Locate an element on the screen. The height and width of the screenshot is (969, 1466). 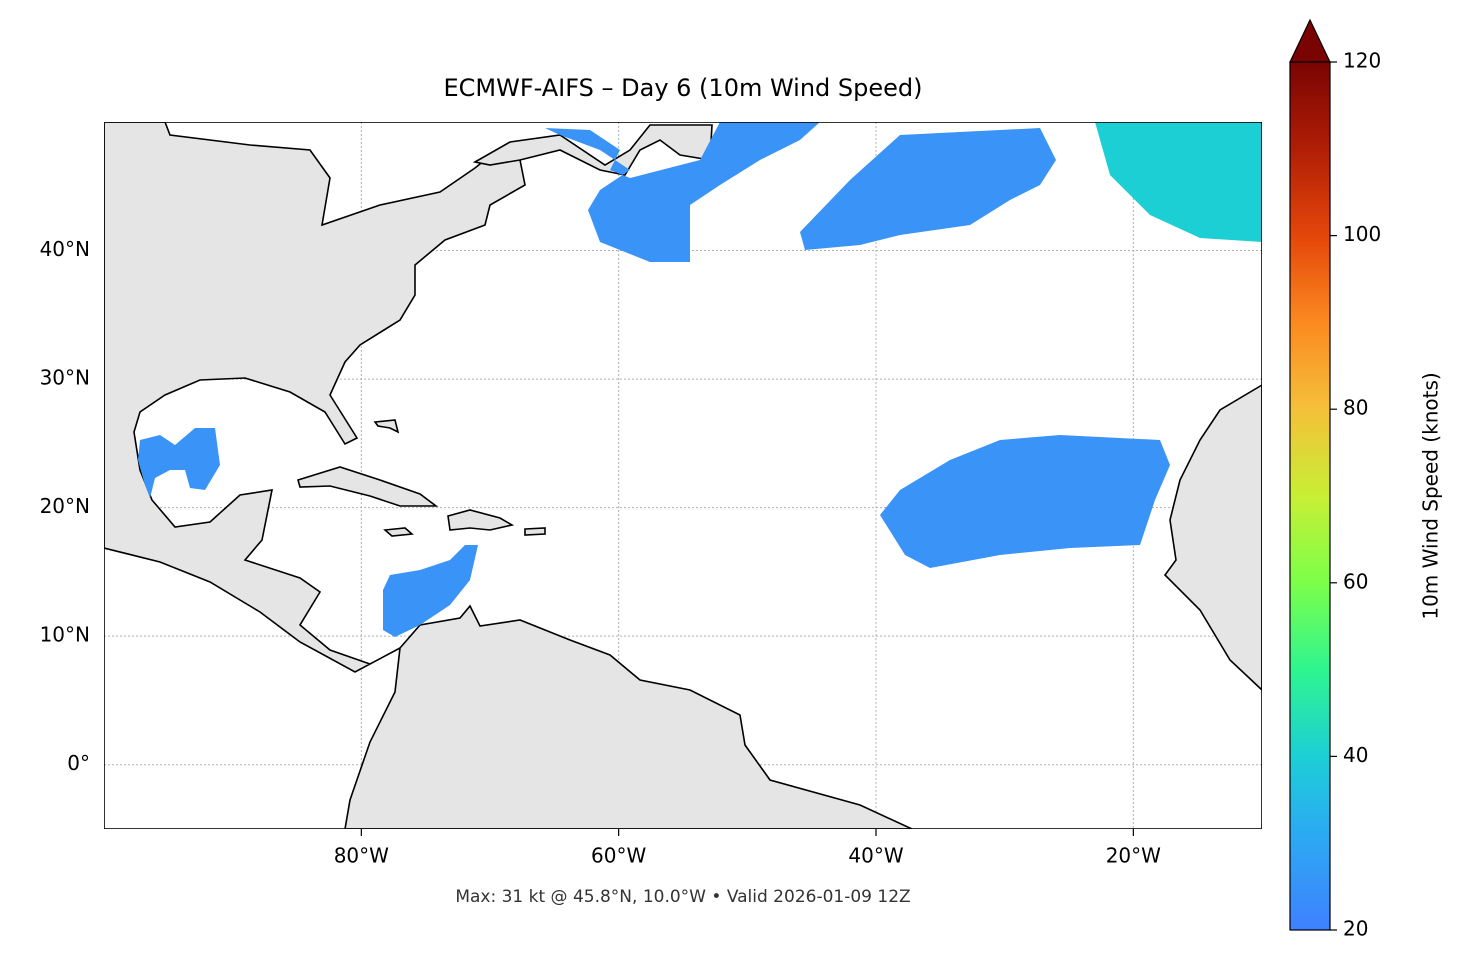
south-america is located at coordinates (628, 716).